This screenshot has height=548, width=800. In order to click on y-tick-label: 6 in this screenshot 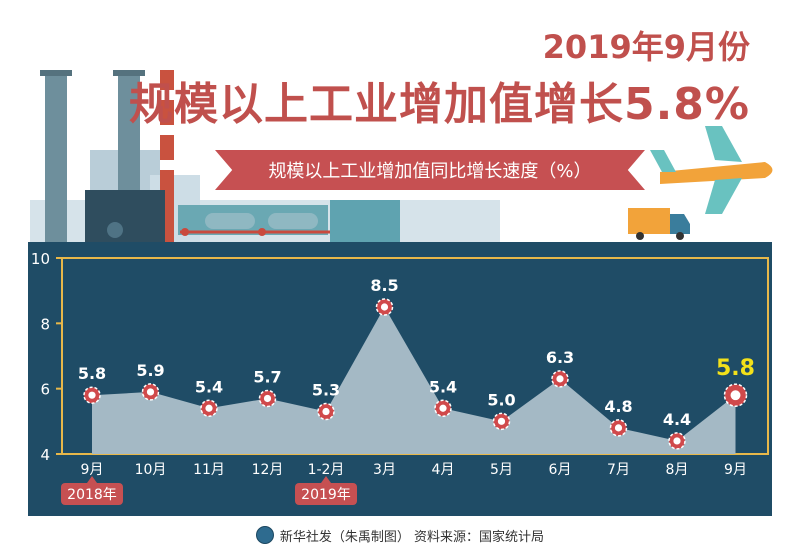, I will do `click(45, 390)`.